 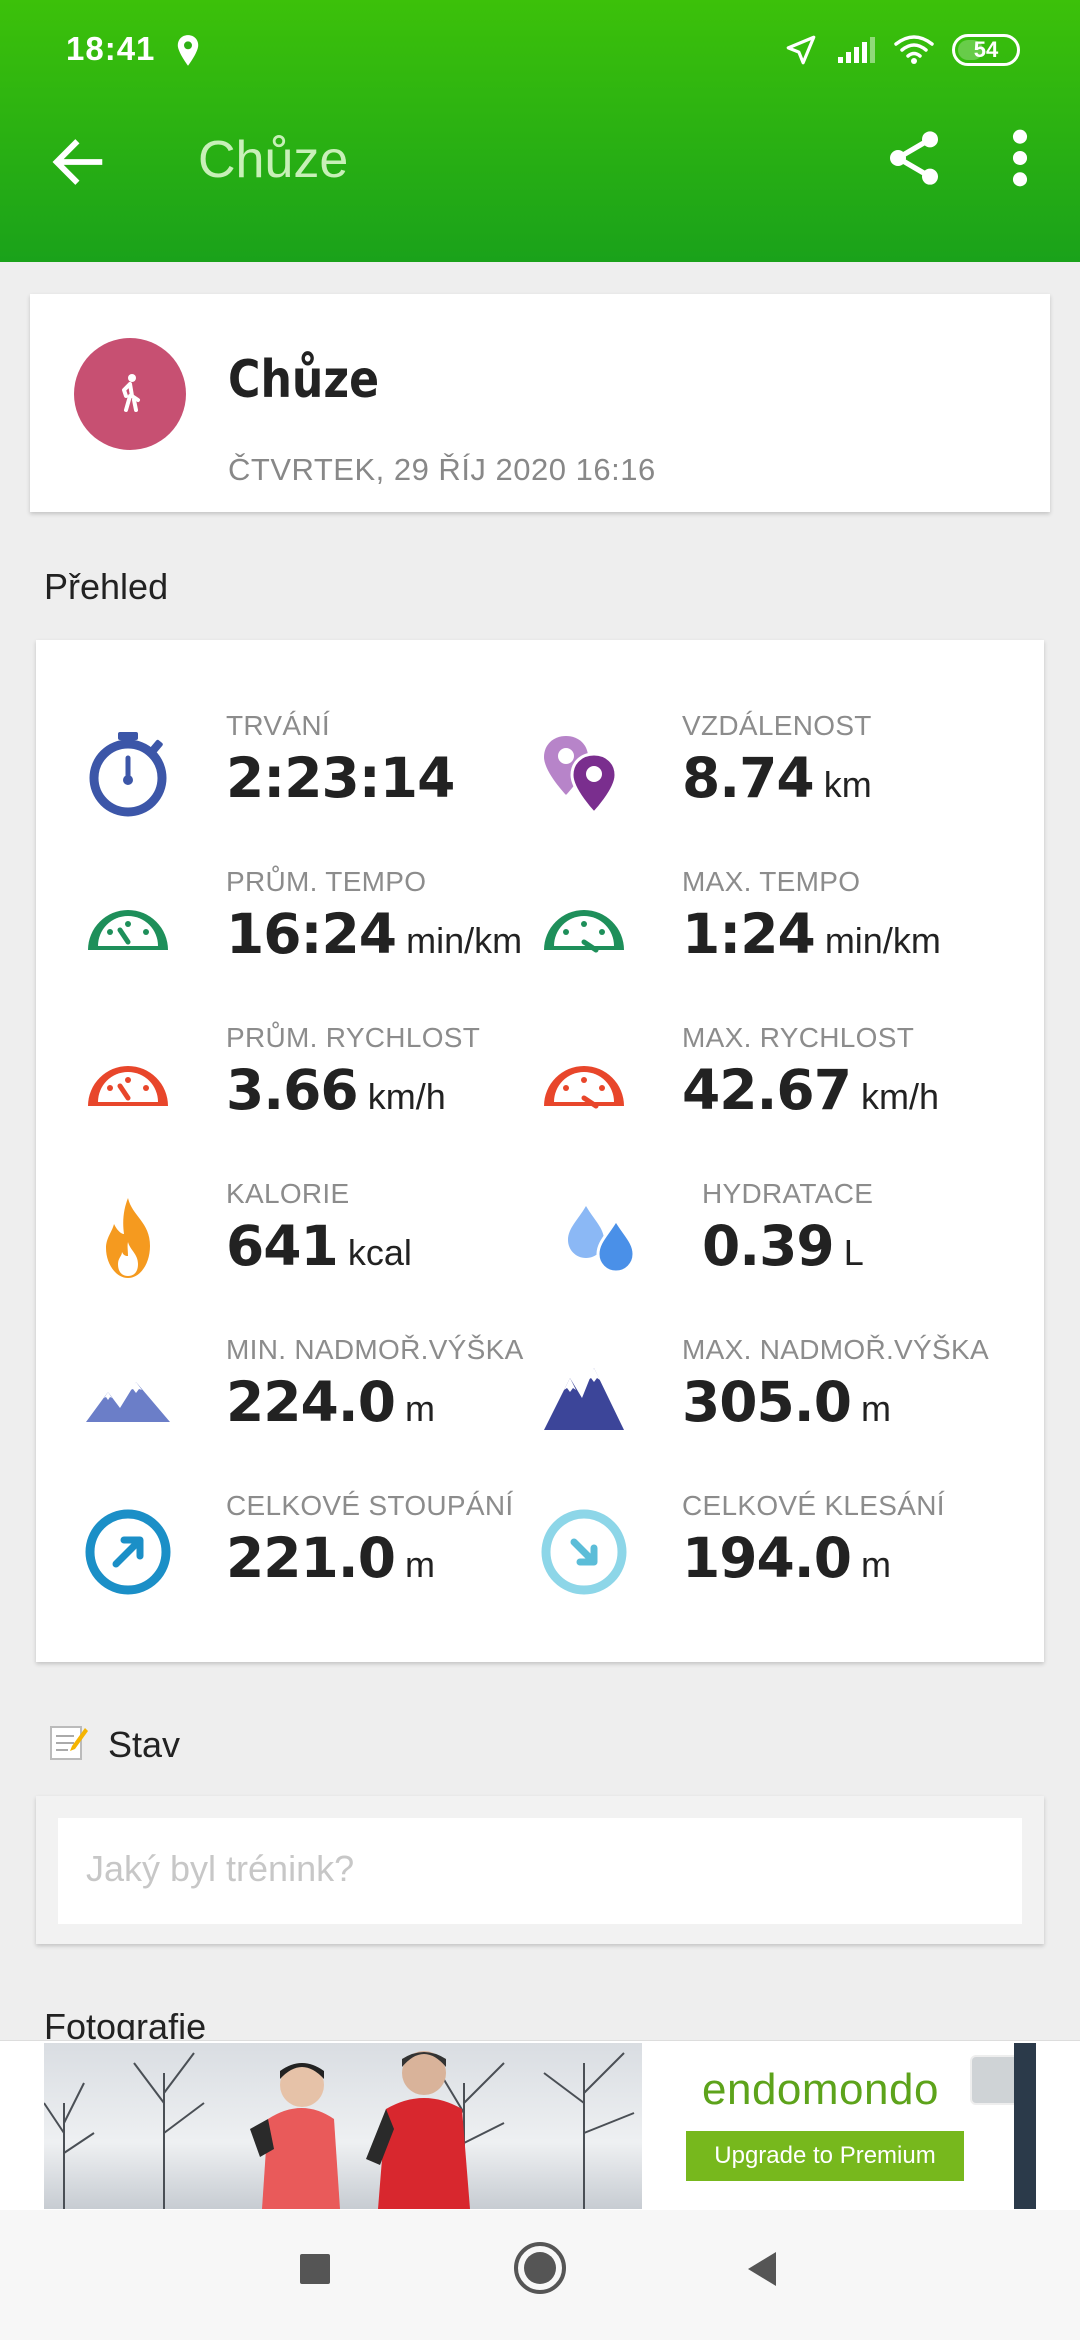 I want to click on stat-avg-speed: PRŮM. RYCHLOST 3.66 km/h, so click(x=320, y=1087).